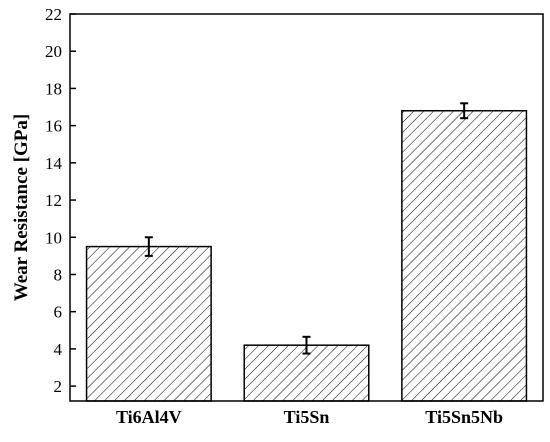 This screenshot has width=550, height=442. I want to click on category-labels-layer: Ti6Al4V Ti5Sn Ti5Sn5Nb, so click(309, 417).